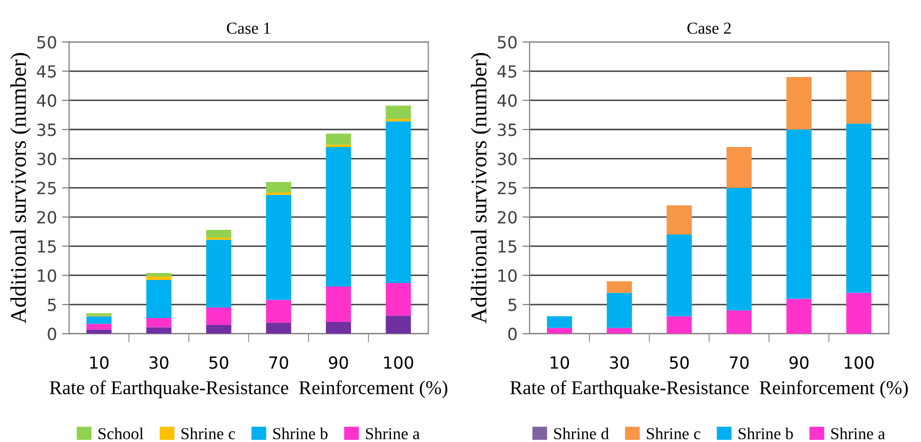 Image resolution: width=921 pixels, height=442 pixels. Describe the element at coordinates (121, 434) in the screenshot. I see `legend-label: School` at that location.